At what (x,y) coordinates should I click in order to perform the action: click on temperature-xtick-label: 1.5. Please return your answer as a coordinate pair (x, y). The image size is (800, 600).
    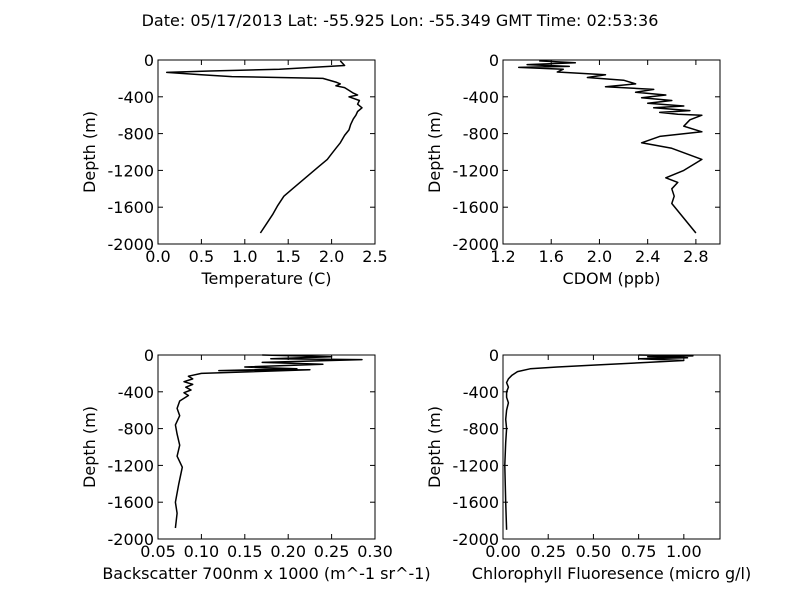
    Looking at the image, I should click on (287, 256).